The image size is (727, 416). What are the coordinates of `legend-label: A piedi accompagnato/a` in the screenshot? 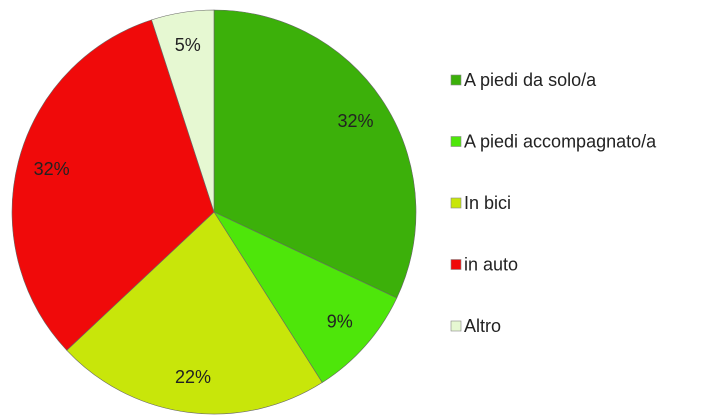 It's located at (560, 141).